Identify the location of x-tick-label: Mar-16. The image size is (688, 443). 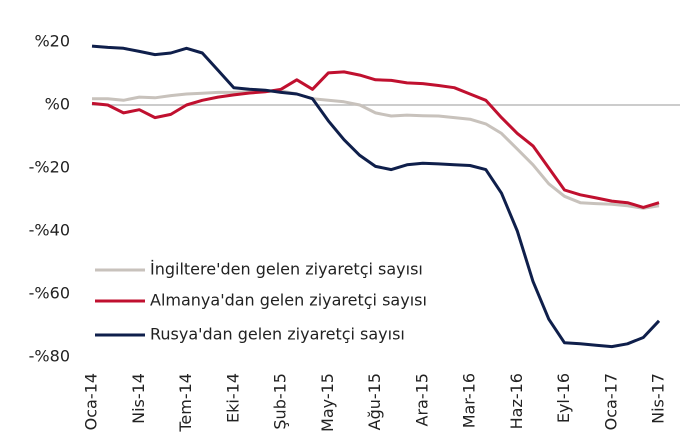
(469, 400).